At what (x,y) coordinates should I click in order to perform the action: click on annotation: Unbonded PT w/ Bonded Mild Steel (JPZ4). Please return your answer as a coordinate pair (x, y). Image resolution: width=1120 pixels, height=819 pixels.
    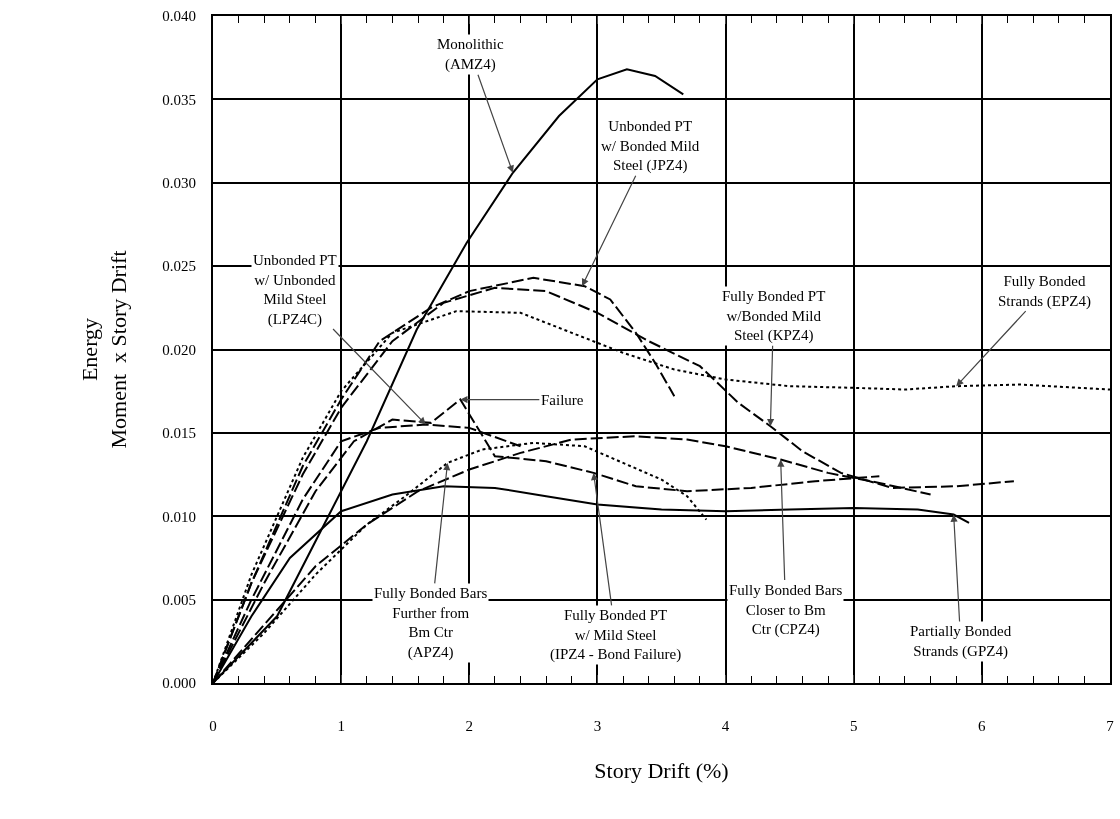
    Looking at the image, I should click on (650, 146).